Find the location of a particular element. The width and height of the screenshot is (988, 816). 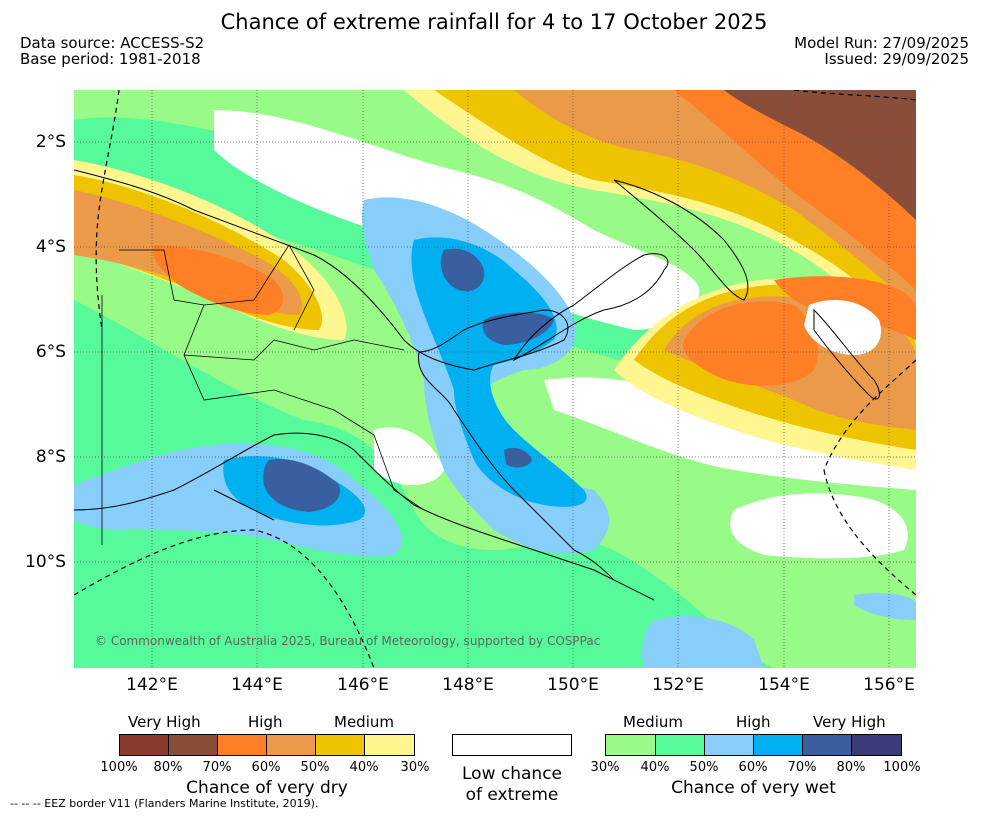

low-chance-se is located at coordinates (819, 526).